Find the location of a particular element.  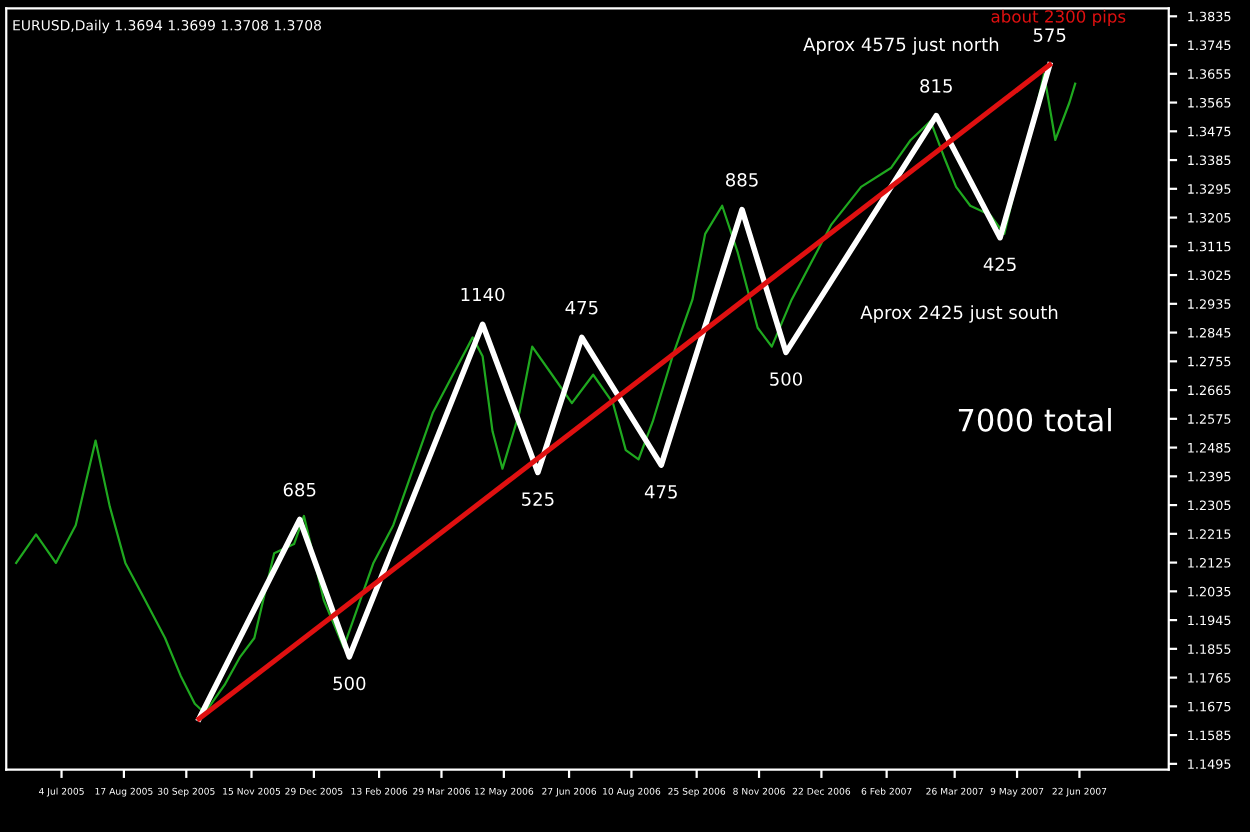

annotation: about 2300 pips is located at coordinates (1058, 17).